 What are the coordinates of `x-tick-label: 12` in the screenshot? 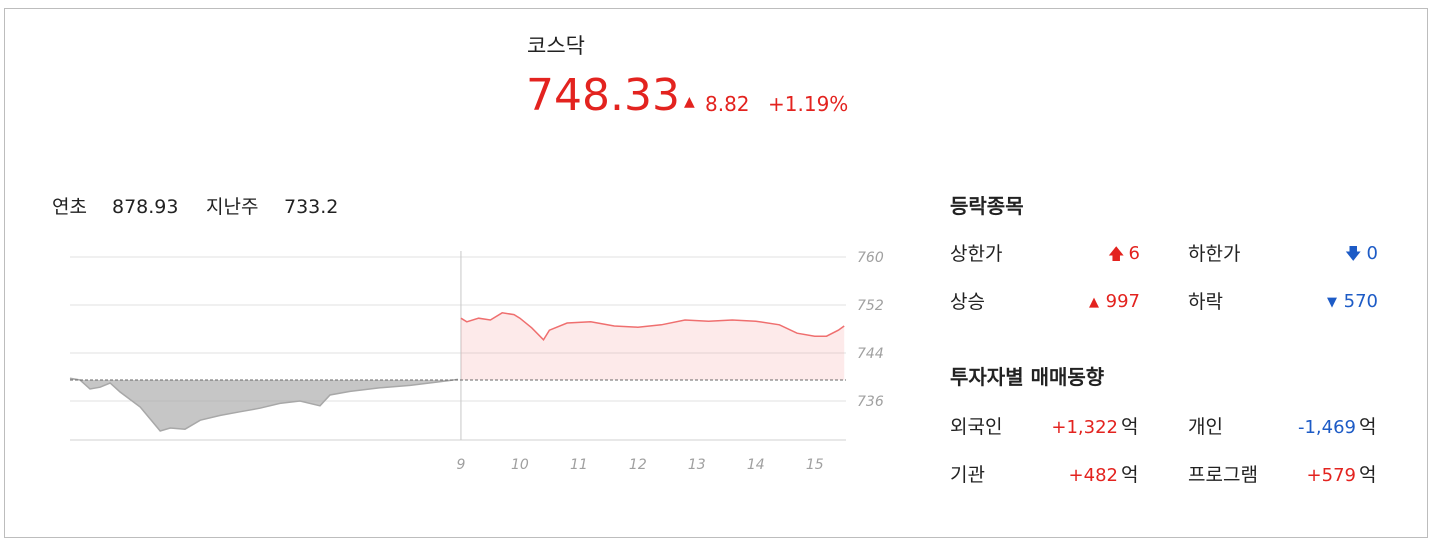 It's located at (638, 465).